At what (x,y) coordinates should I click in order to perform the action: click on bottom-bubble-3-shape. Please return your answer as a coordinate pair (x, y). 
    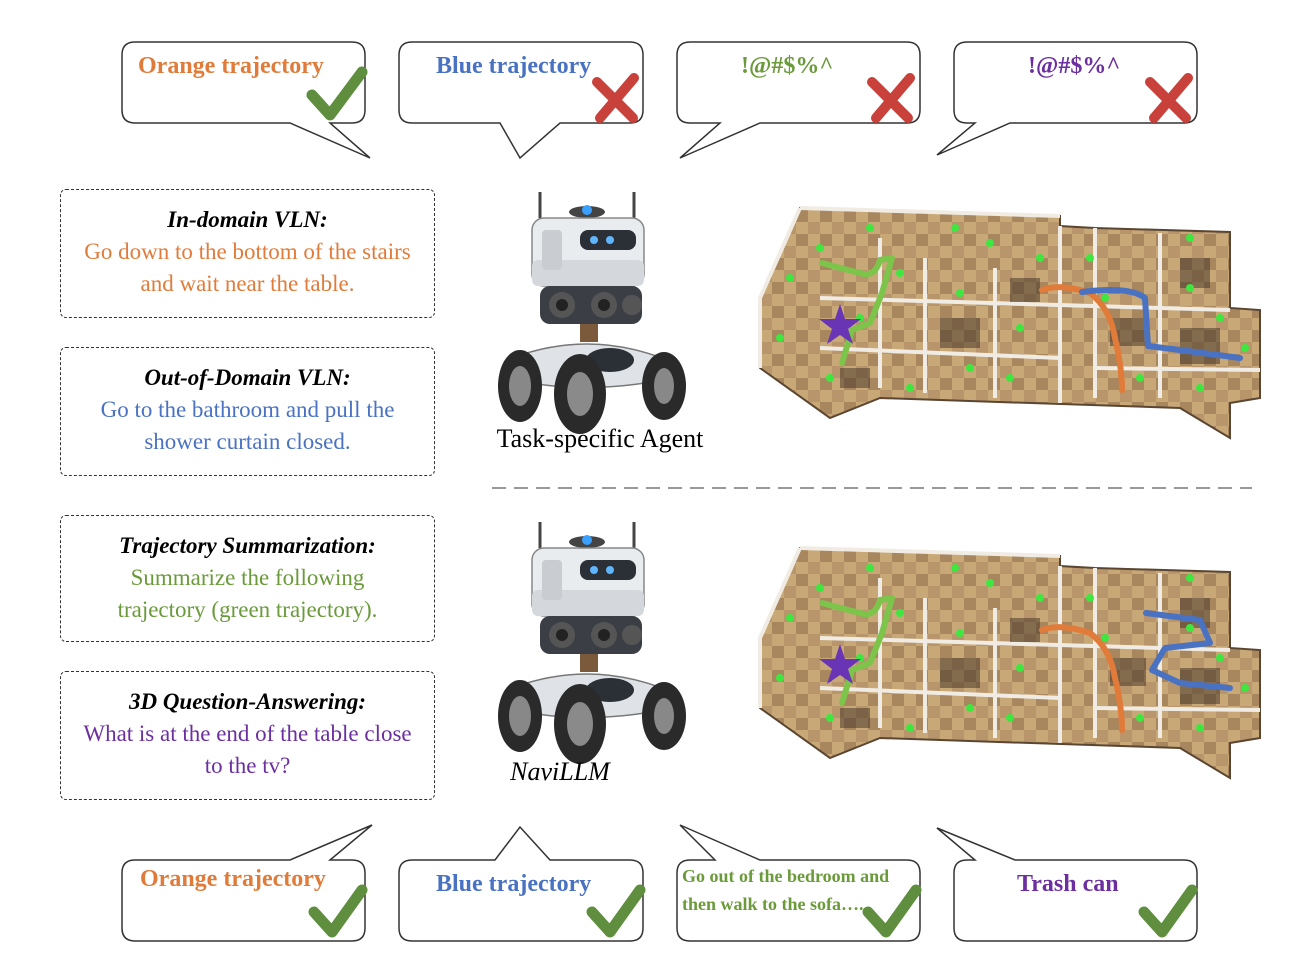
    Looking at the image, I should click on (798, 883).